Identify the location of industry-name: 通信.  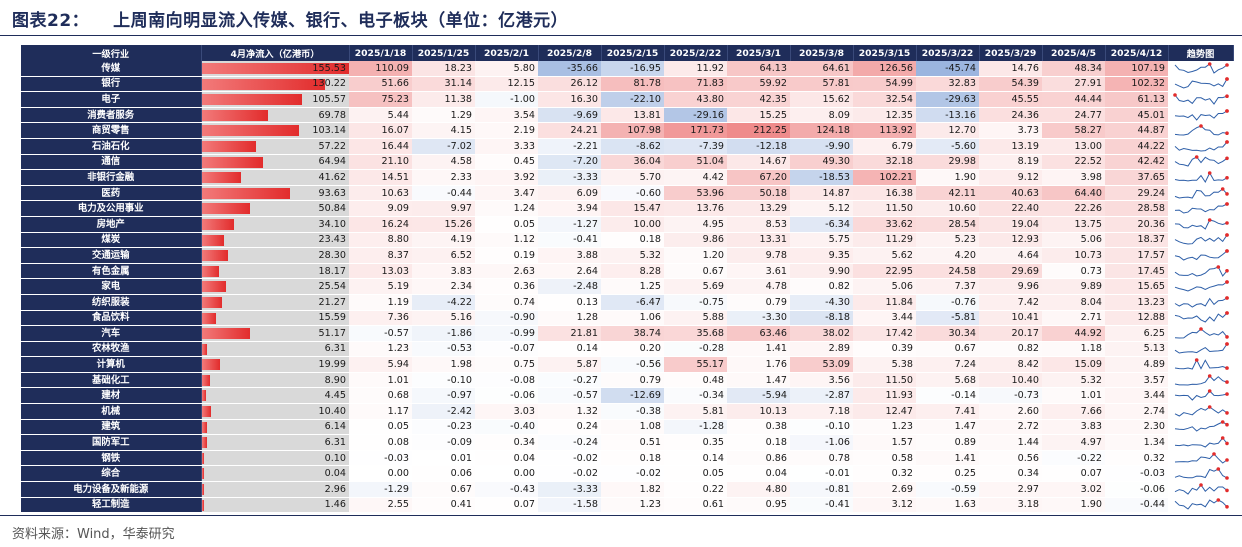
(111, 162).